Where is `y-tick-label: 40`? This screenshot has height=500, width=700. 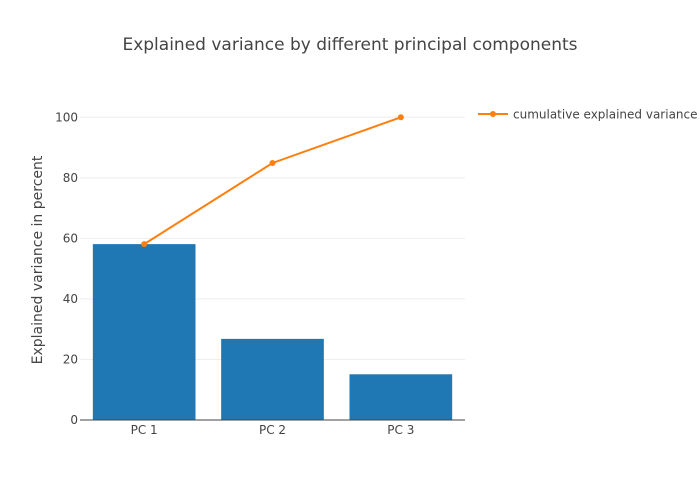
y-tick-label: 40 is located at coordinates (70, 299).